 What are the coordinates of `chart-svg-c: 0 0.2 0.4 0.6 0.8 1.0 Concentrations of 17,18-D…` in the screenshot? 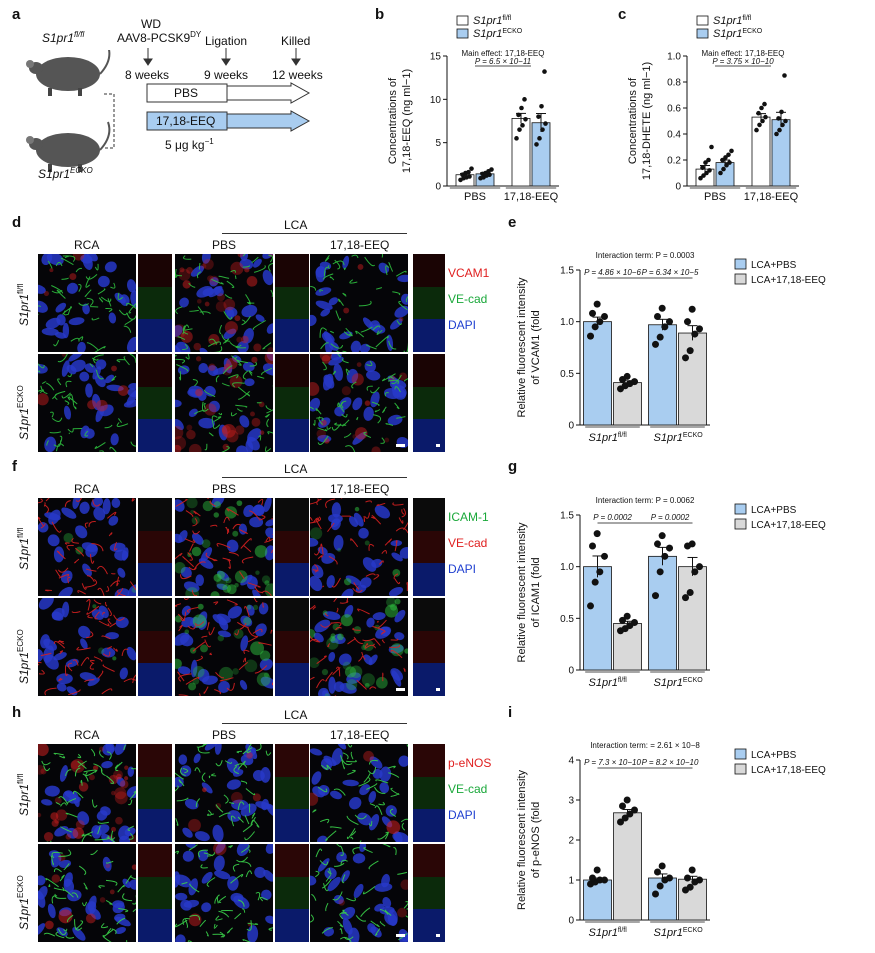 It's located at (713, 109).